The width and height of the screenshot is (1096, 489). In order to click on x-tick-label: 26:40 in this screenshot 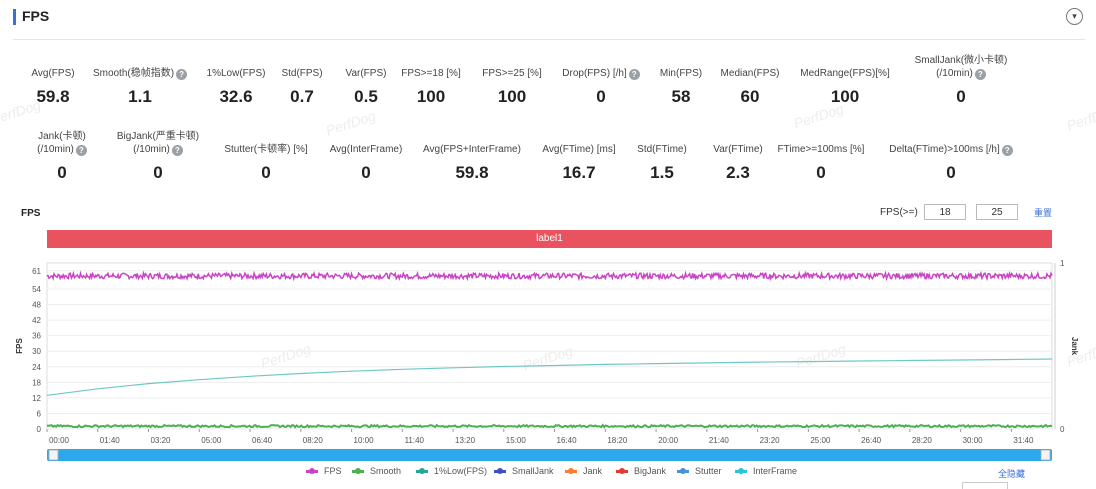, I will do `click(871, 440)`.